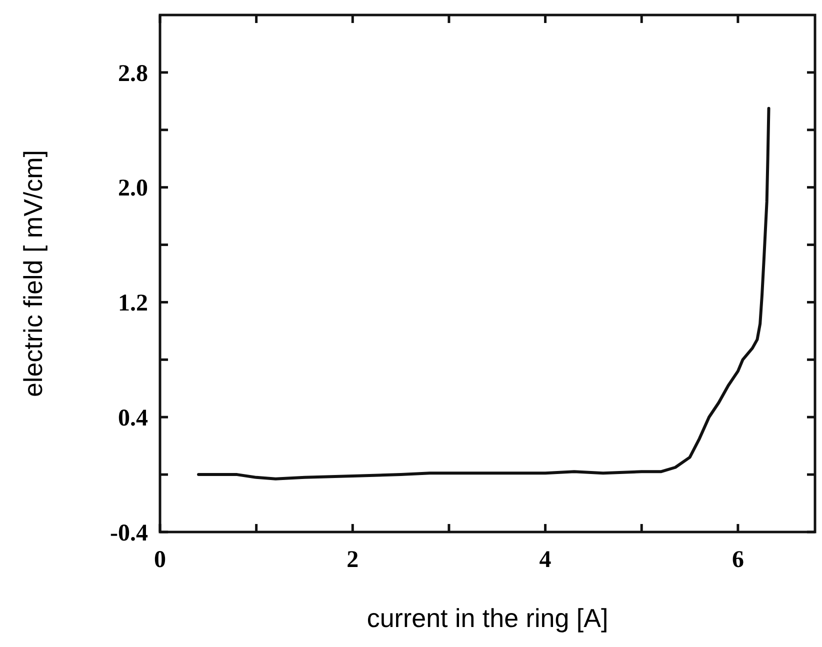 This screenshot has width=822, height=647. What do you see at coordinates (545, 560) in the screenshot?
I see `x-tick-label: 4` at bounding box center [545, 560].